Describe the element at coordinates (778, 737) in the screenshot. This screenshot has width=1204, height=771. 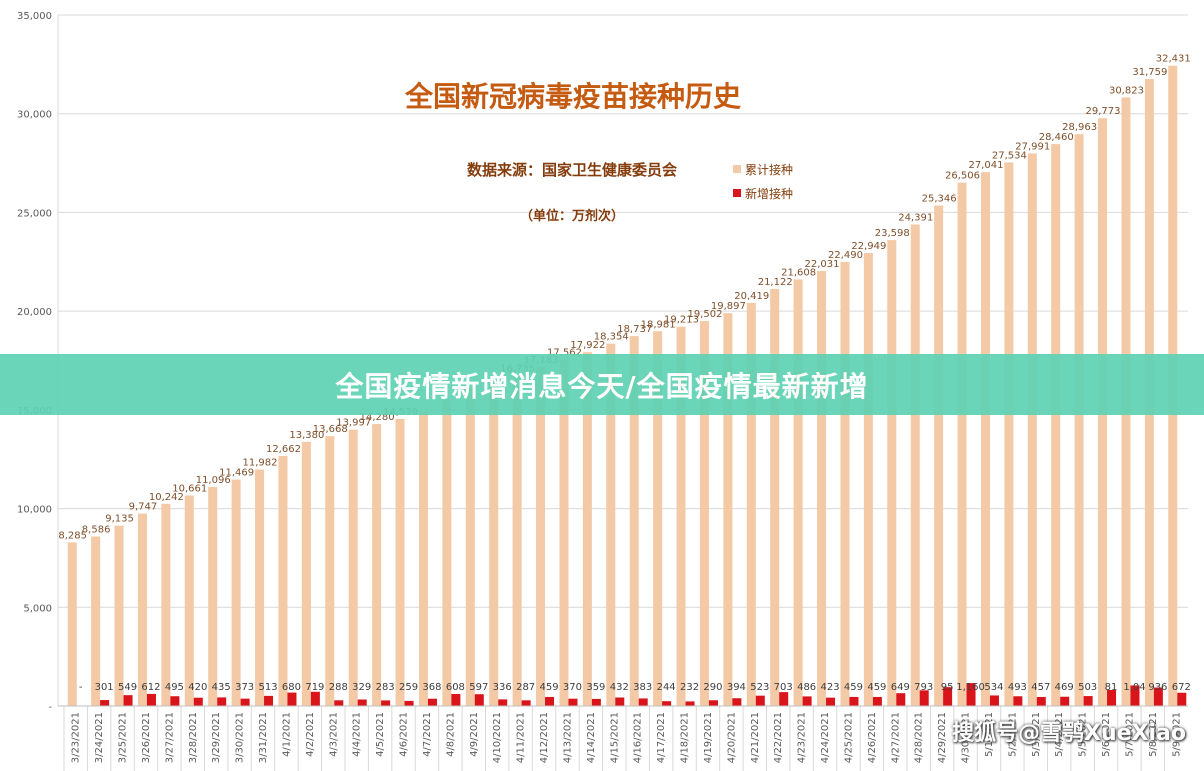
I see `x-tick-label: 4/22/2021` at that location.